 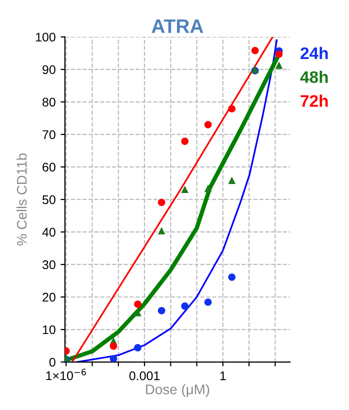 What do you see at coordinates (49, 167) in the screenshot?
I see `y-tick-label: 60` at bounding box center [49, 167].